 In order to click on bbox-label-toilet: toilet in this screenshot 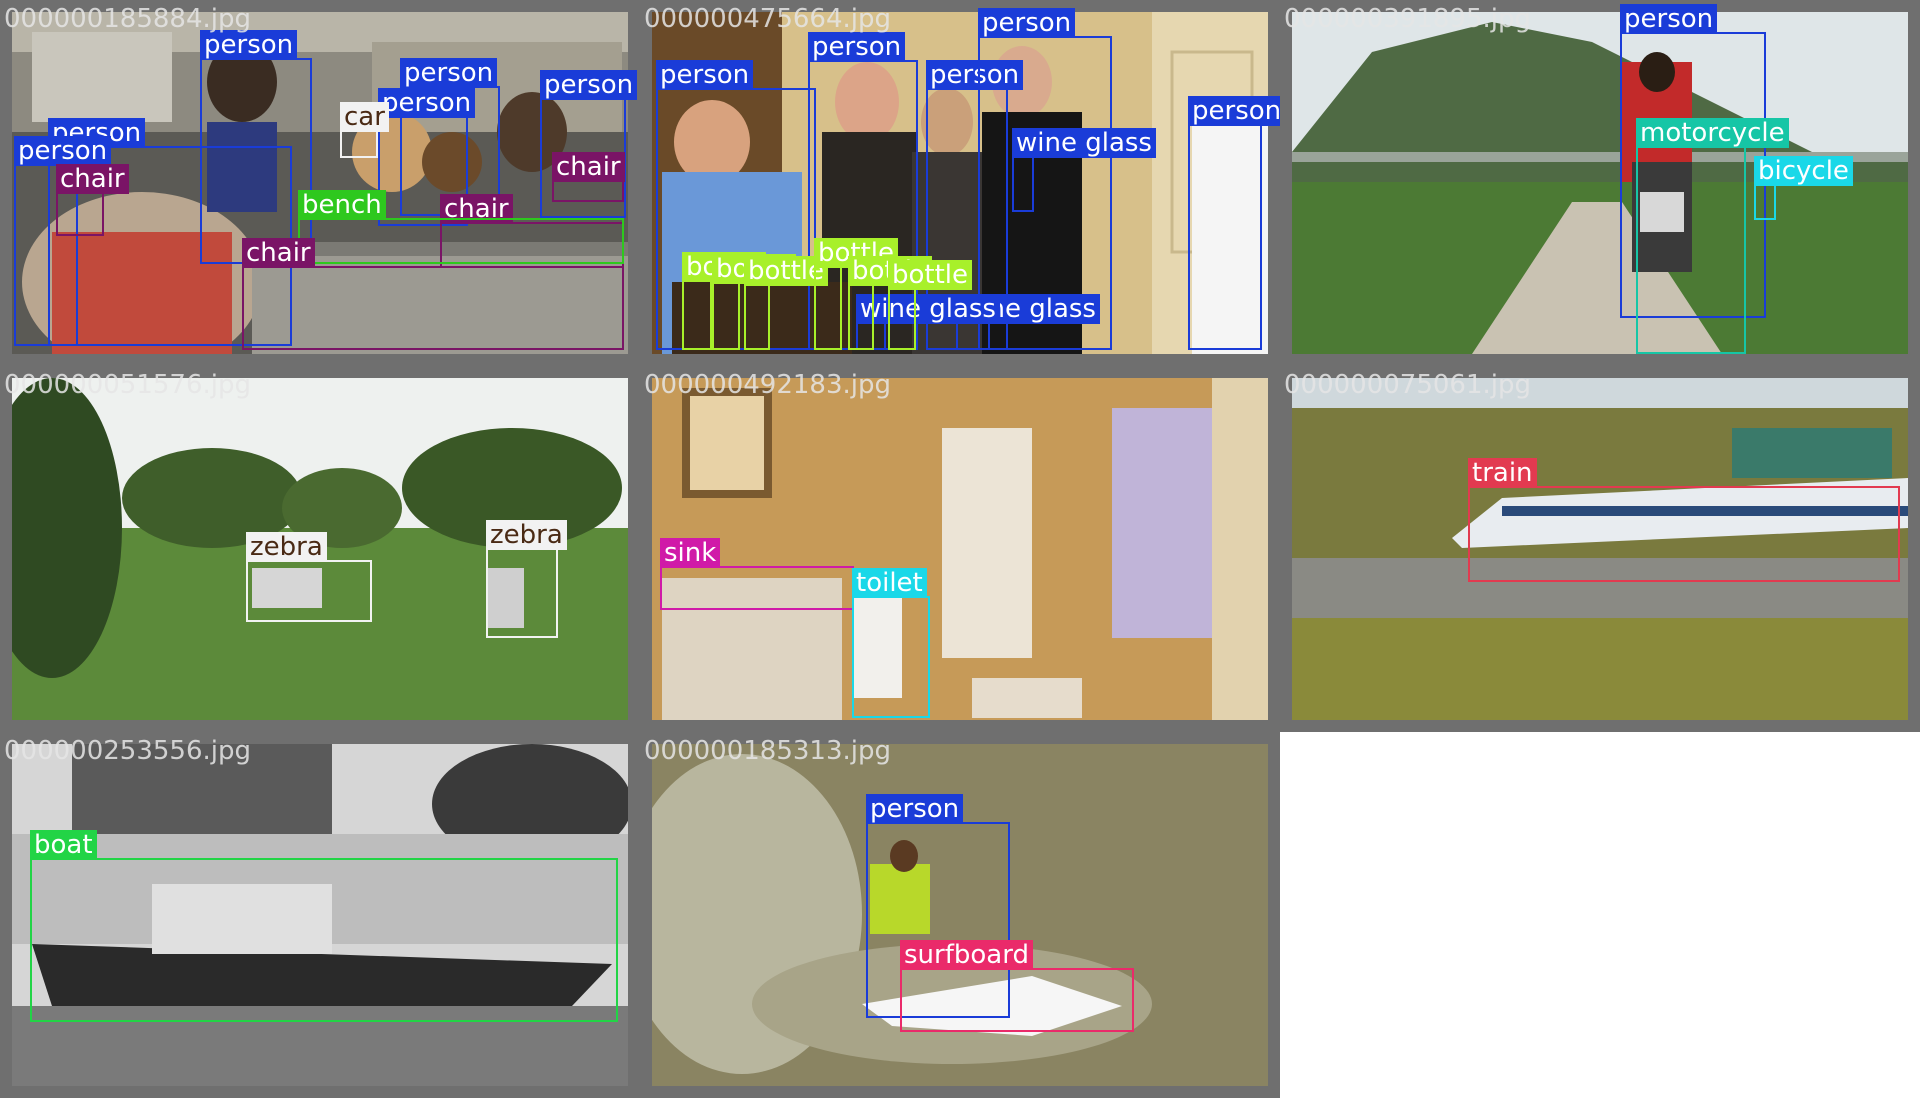, I will do `click(889, 583)`.